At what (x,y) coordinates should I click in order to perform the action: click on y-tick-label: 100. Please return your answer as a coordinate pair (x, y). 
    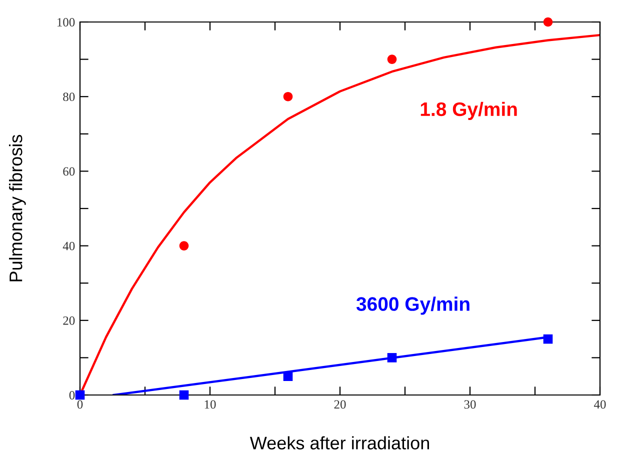
    Looking at the image, I should click on (66, 22).